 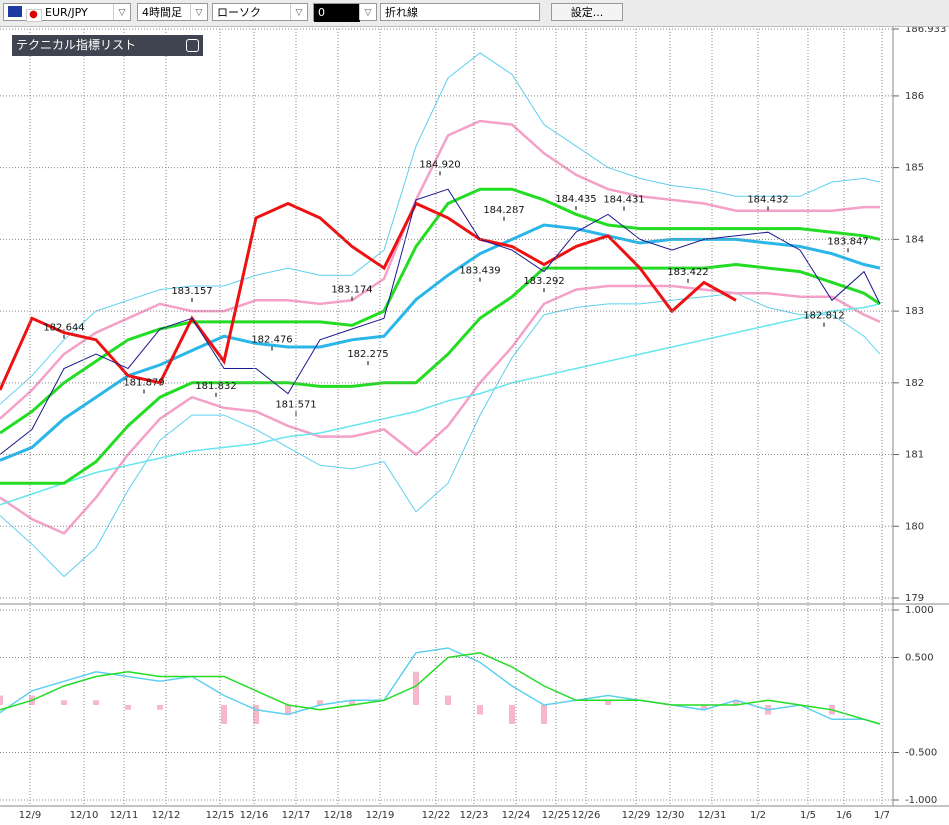 What do you see at coordinates (844, 815) in the screenshot?
I see `x-tick-label: 1/6` at bounding box center [844, 815].